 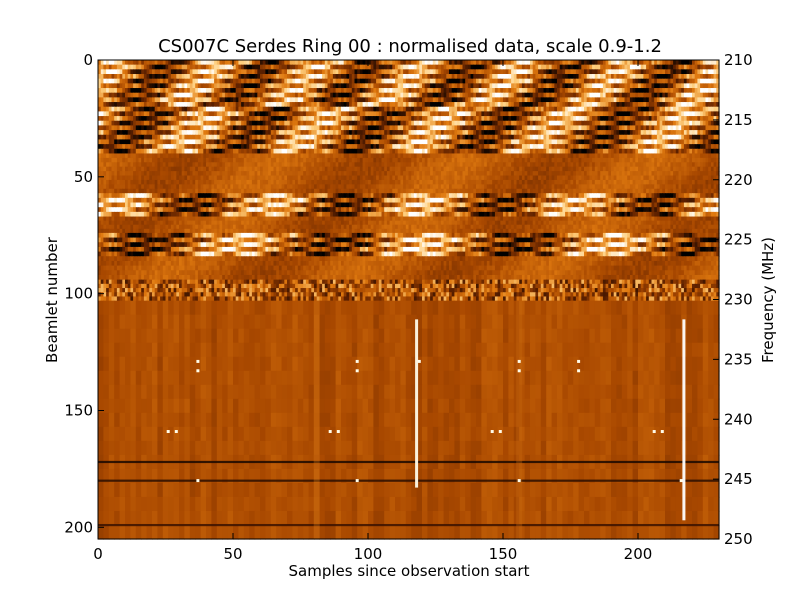 I want to click on beamlet-band, so click(x=409, y=130).